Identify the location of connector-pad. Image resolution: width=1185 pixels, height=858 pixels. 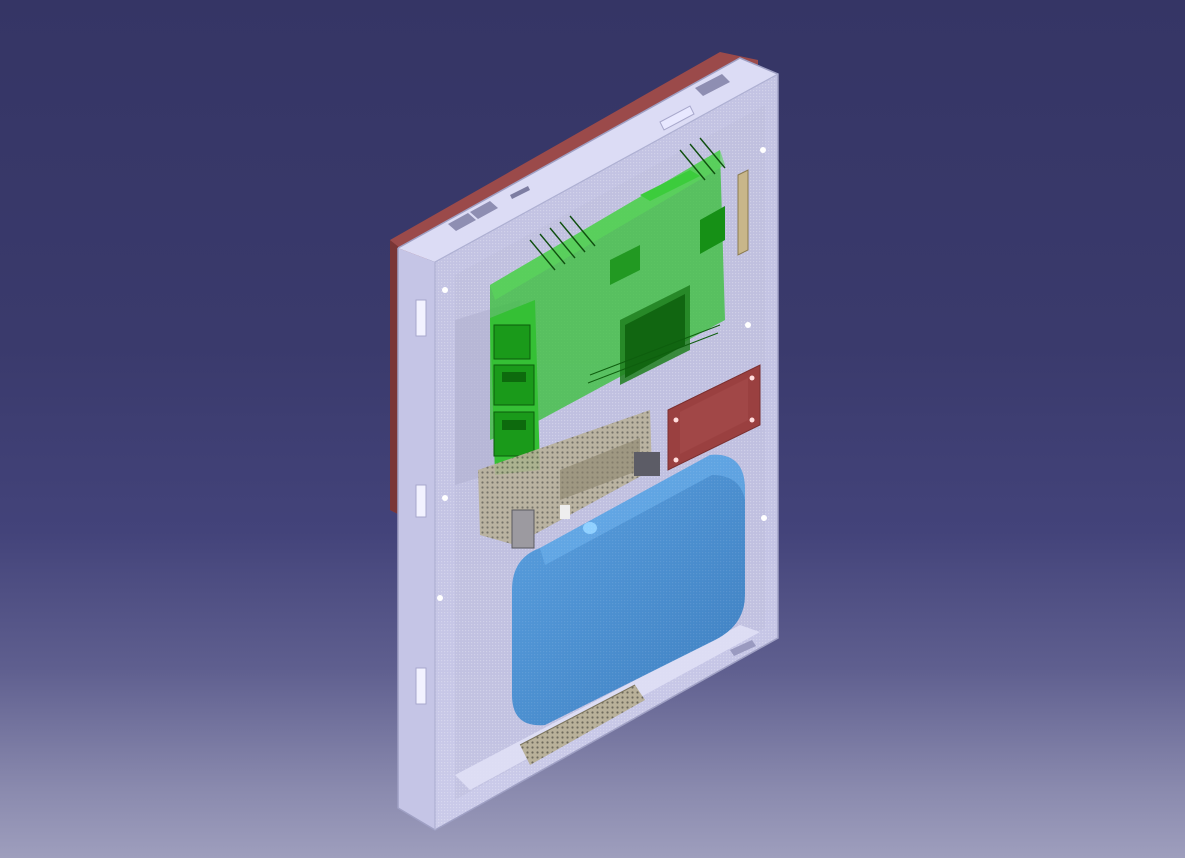
(714, 417).